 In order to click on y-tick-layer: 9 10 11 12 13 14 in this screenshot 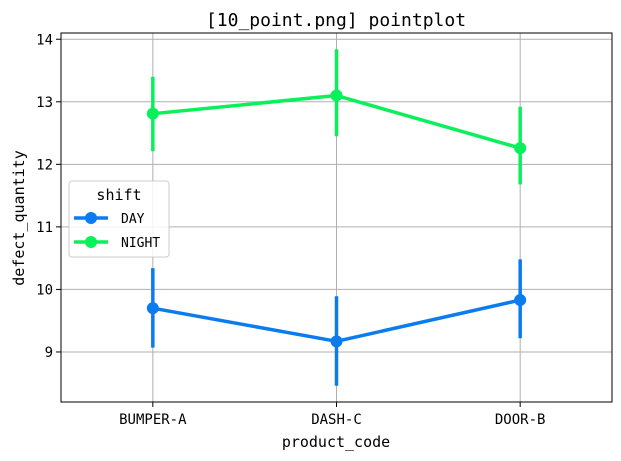, I will do `click(48, 196)`.